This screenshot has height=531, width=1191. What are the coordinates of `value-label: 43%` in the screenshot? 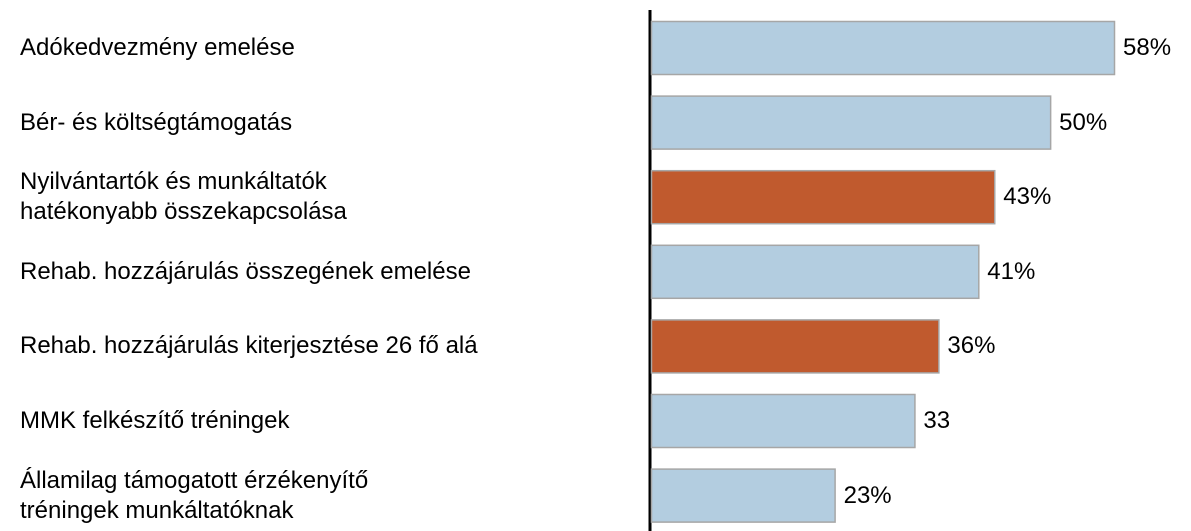 It's located at (1027, 197).